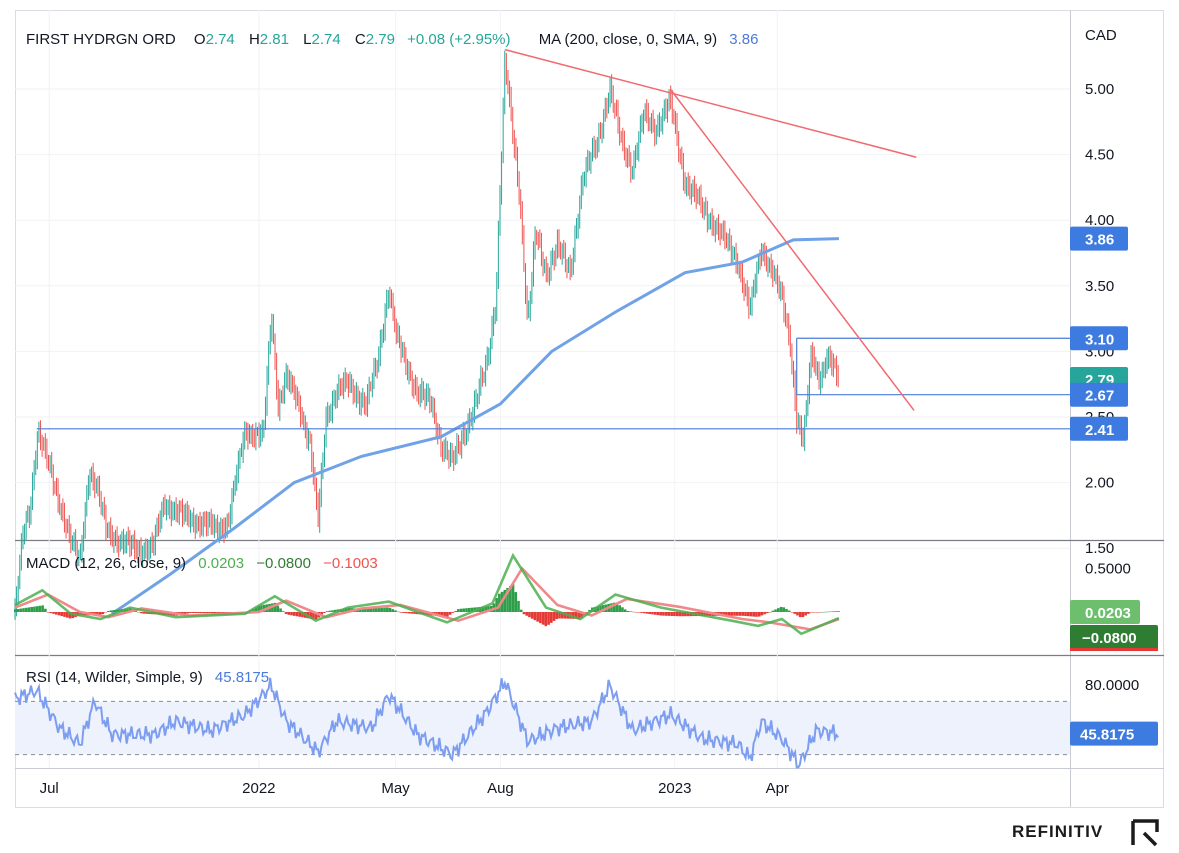 The image size is (1179, 853). What do you see at coordinates (1109, 638) in the screenshot?
I see `signal-value-badge: −0.0800` at bounding box center [1109, 638].